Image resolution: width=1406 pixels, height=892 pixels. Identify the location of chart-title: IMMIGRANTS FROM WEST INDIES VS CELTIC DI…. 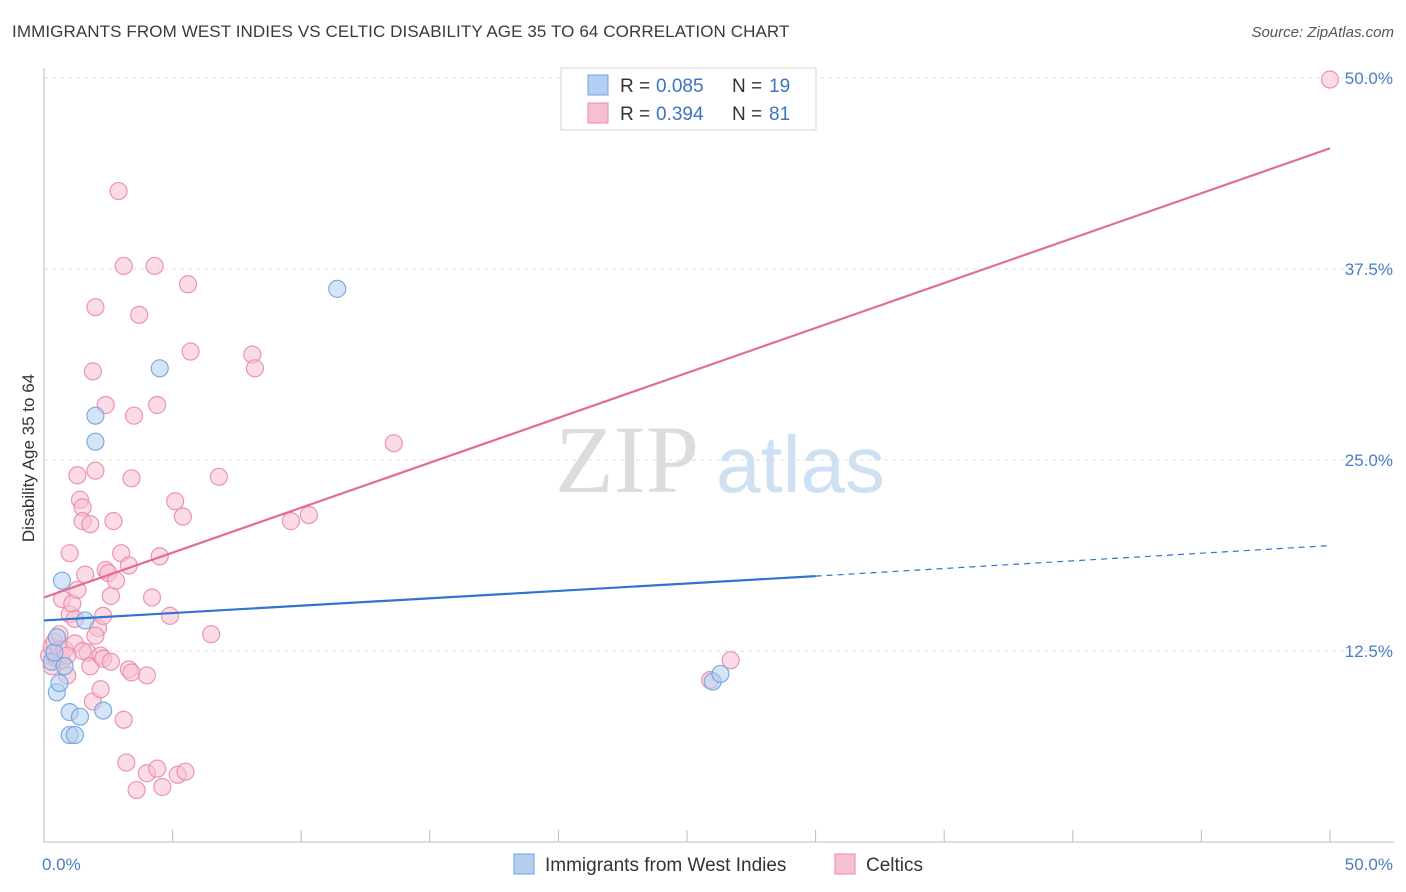
(401, 31).